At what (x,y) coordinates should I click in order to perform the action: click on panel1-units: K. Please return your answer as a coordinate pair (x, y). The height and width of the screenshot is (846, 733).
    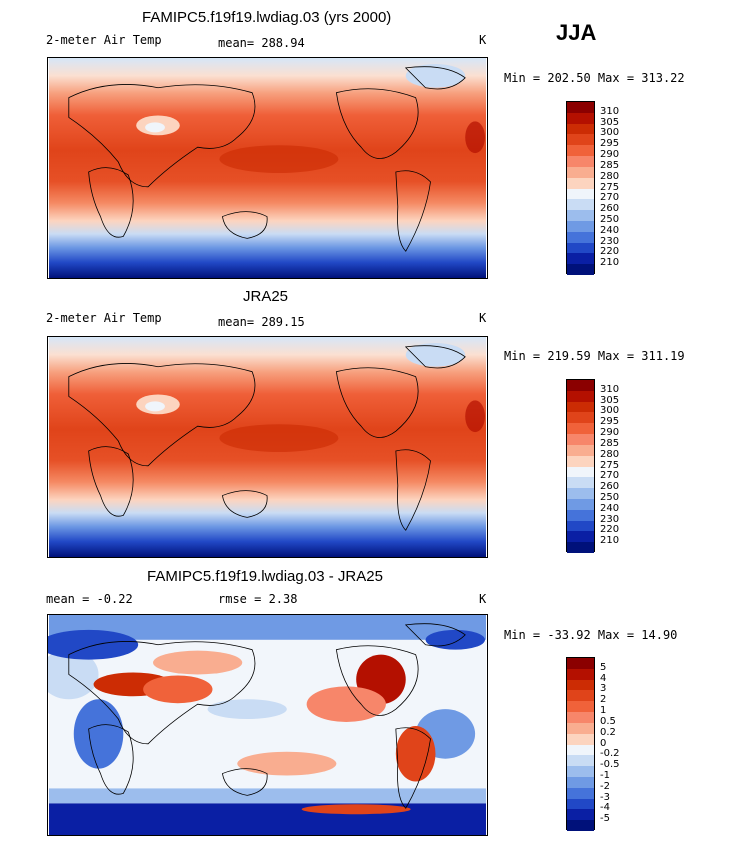
    Looking at the image, I should click on (483, 40).